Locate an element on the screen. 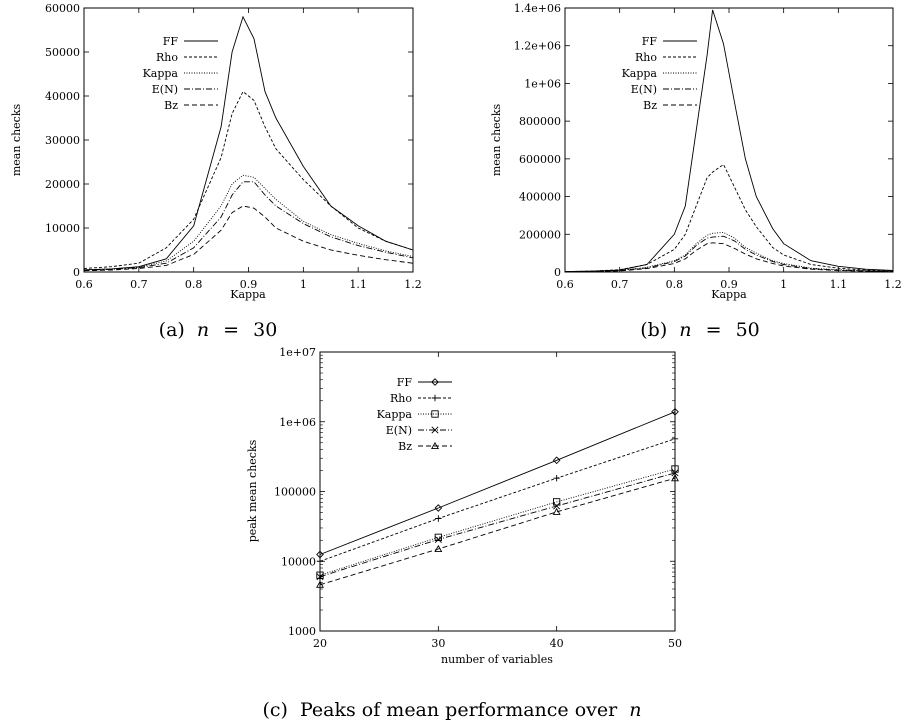 Image resolution: width=904 pixels, height=725 pixels. legend-label-b-0: FF is located at coordinates (650, 41).